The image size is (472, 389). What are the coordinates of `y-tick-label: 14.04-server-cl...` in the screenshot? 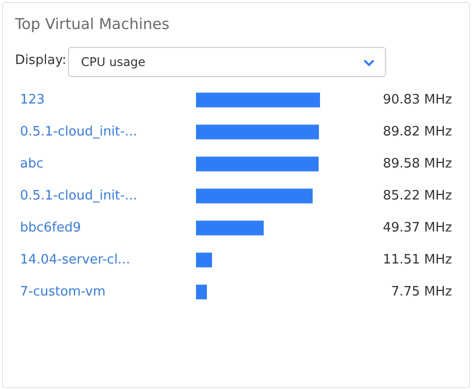 It's located at (75, 260).